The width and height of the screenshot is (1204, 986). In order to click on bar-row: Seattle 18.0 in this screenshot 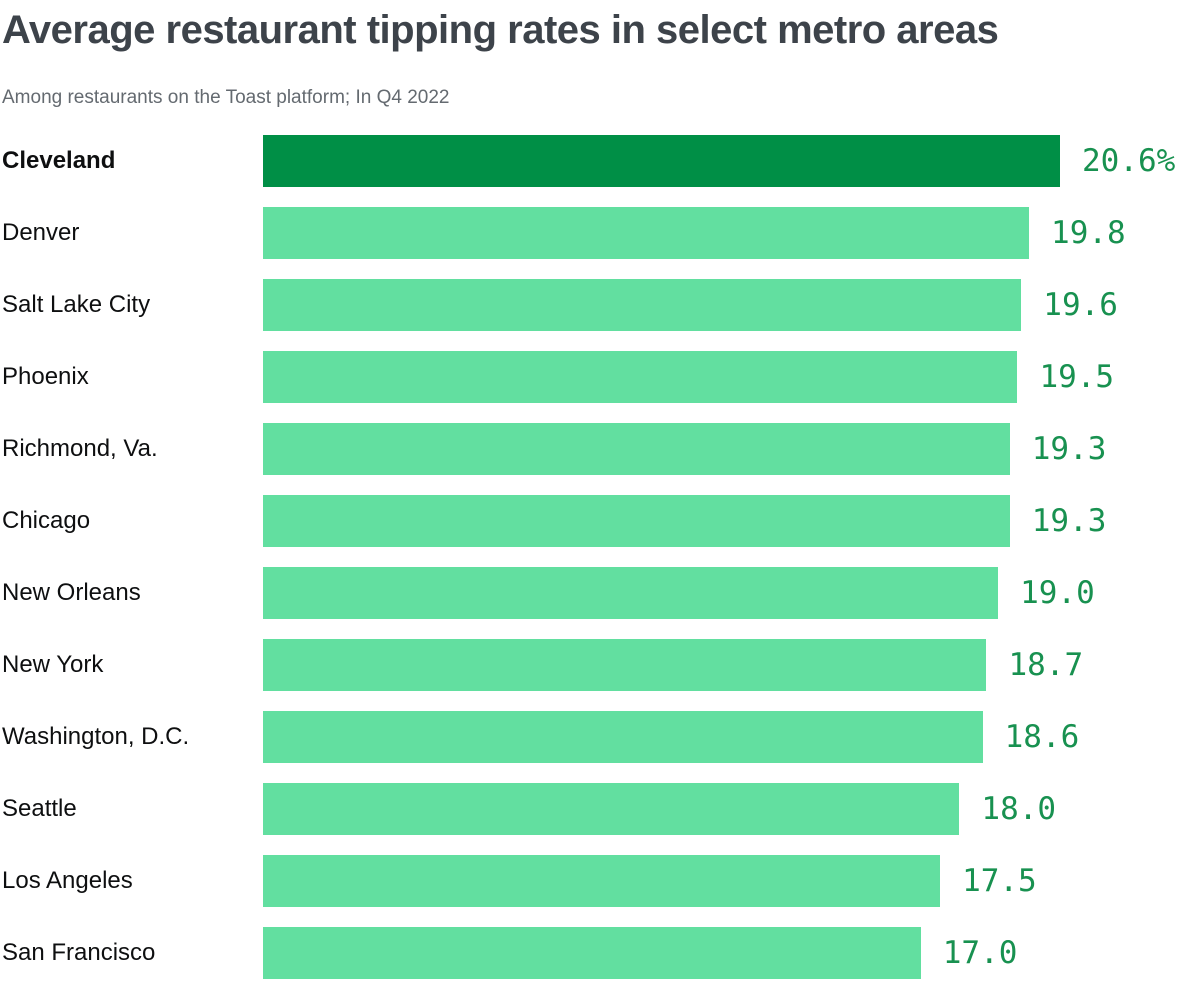, I will do `click(603, 809)`.